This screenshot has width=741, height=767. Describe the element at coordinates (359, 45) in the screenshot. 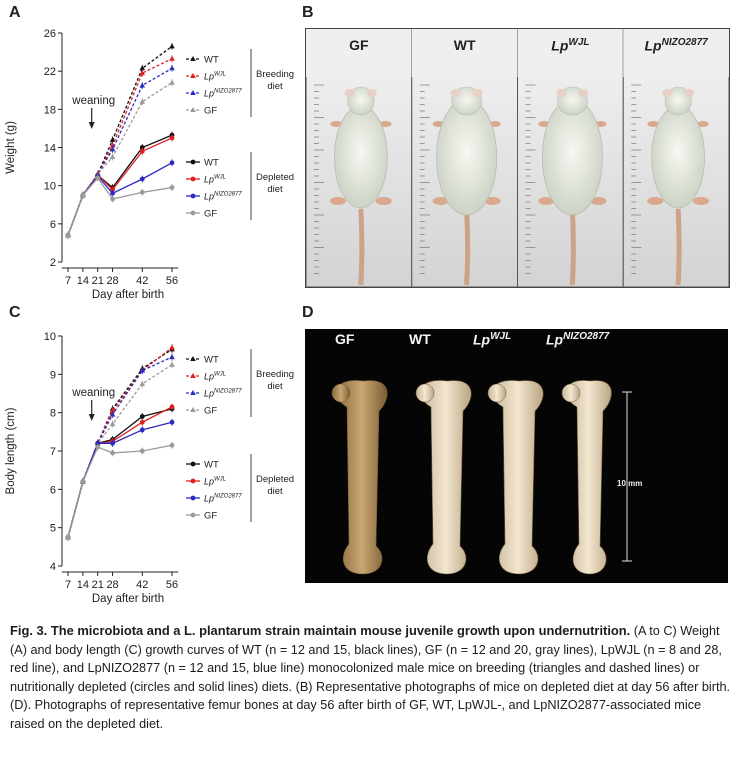

I see `mouse-photo-label: GF` at that location.